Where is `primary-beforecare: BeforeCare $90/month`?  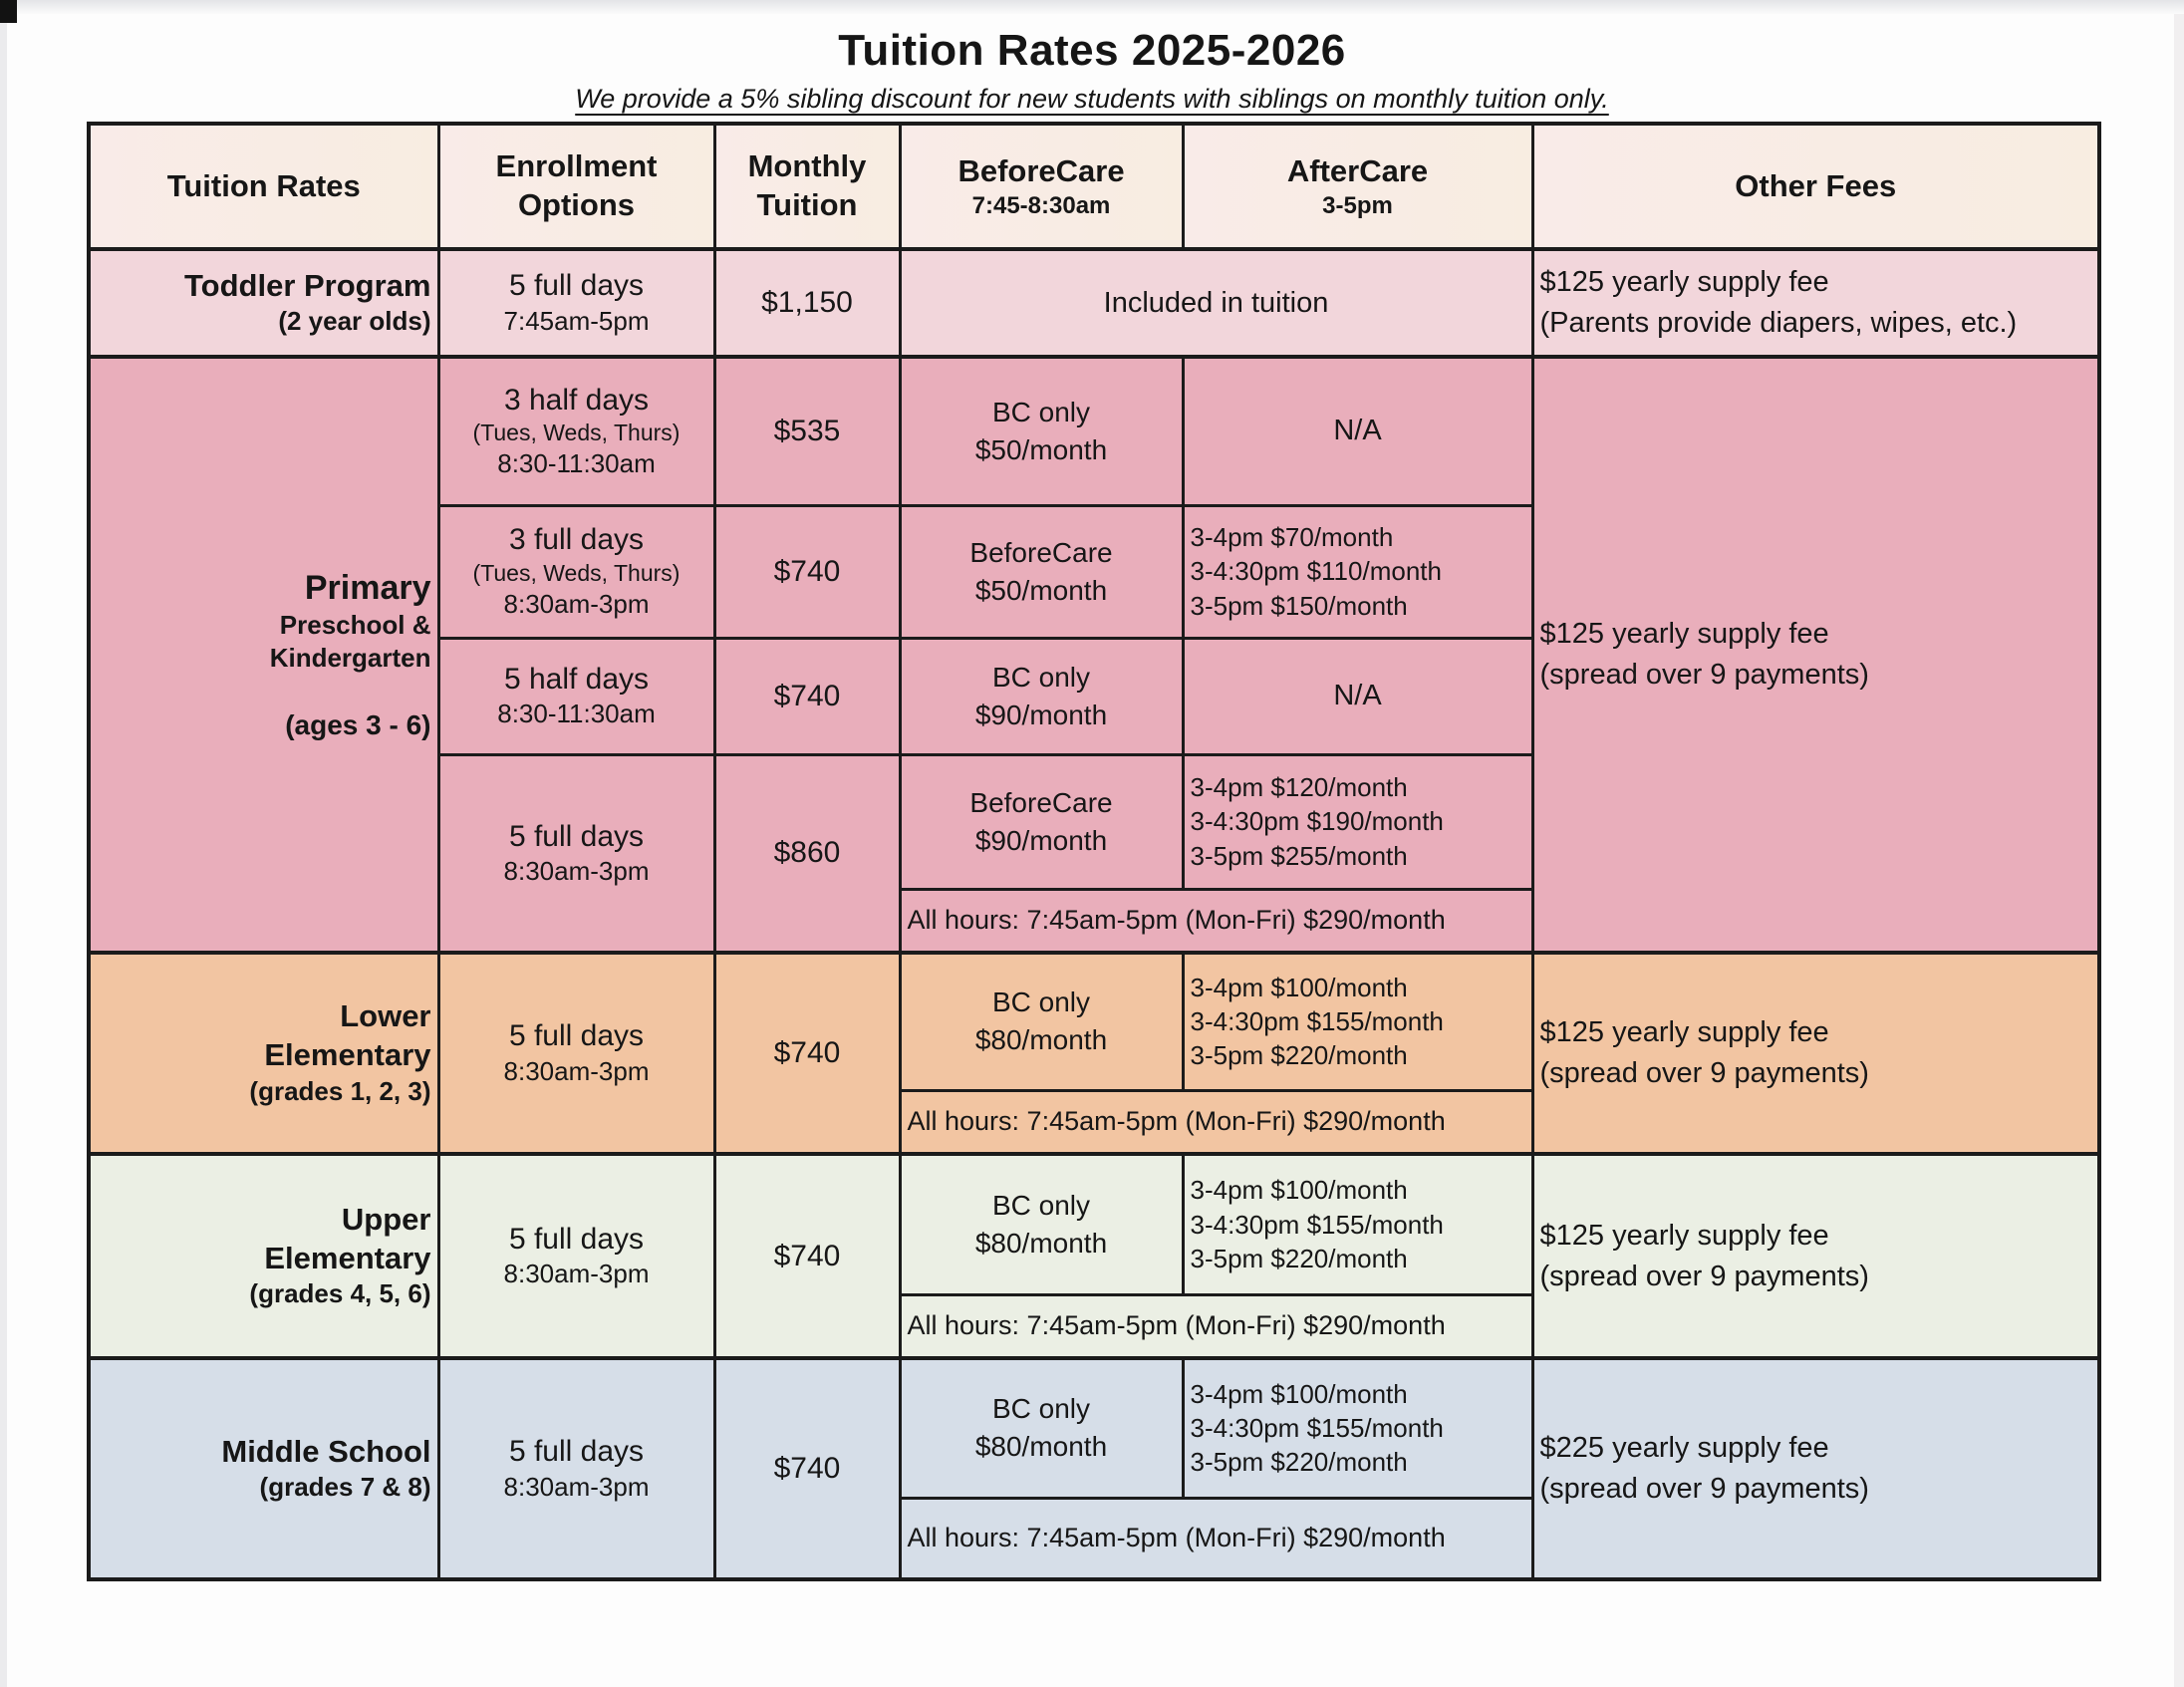
primary-beforecare: BeforeCare $90/month is located at coordinates (1041, 821).